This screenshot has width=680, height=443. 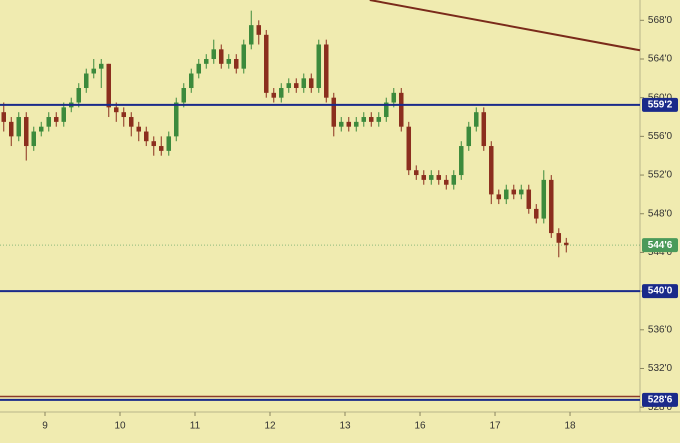 I want to click on level-label: 559'2, so click(x=660, y=105).